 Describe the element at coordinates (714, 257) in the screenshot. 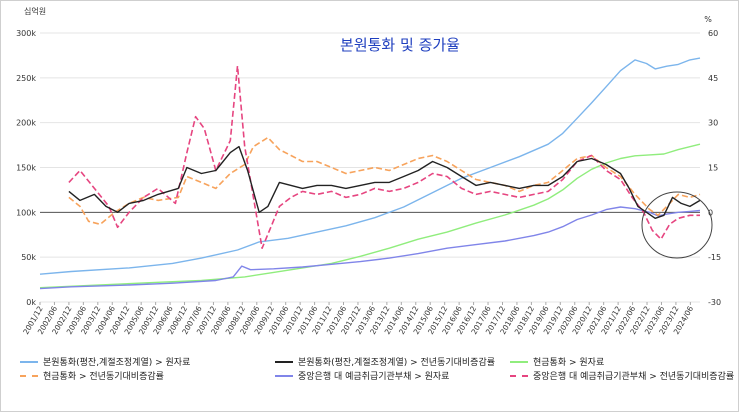

I see `right-tick-label: -15` at that location.